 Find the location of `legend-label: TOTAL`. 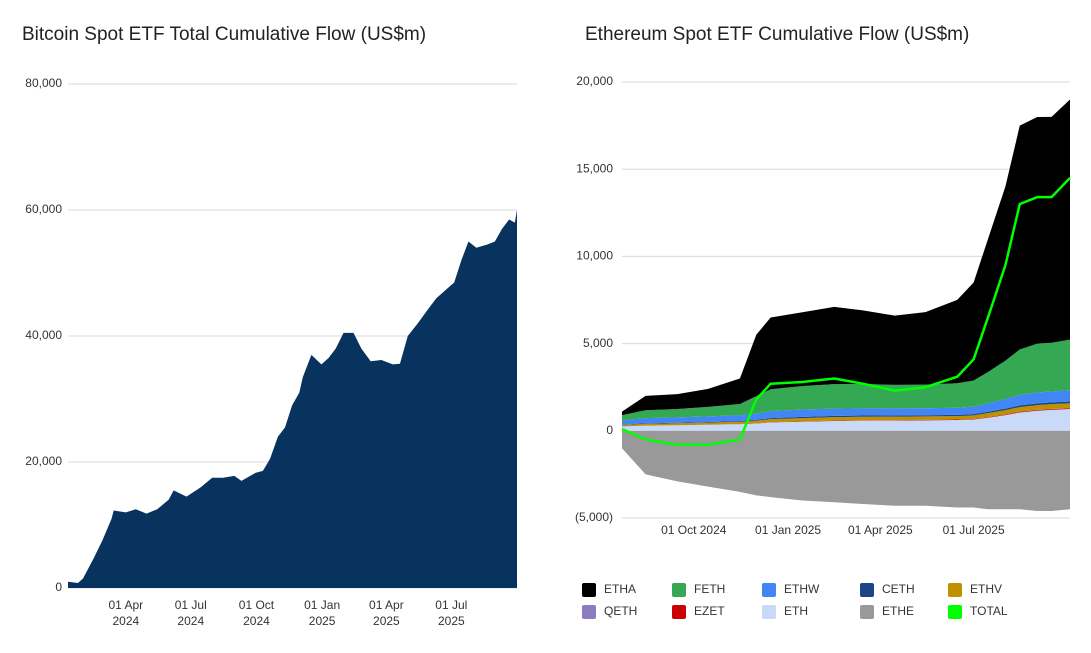

legend-label: TOTAL is located at coordinates (989, 611).